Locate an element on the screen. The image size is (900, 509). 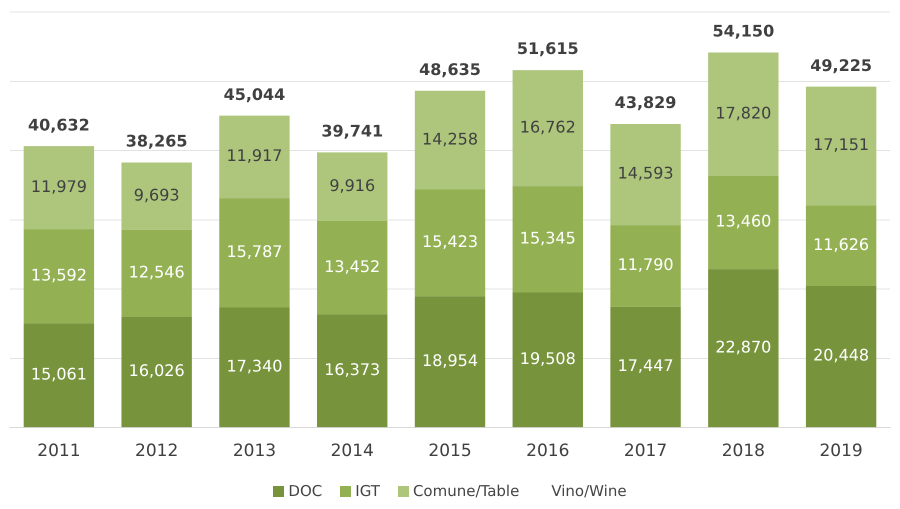
total-label: 40,632 is located at coordinates (59, 124).